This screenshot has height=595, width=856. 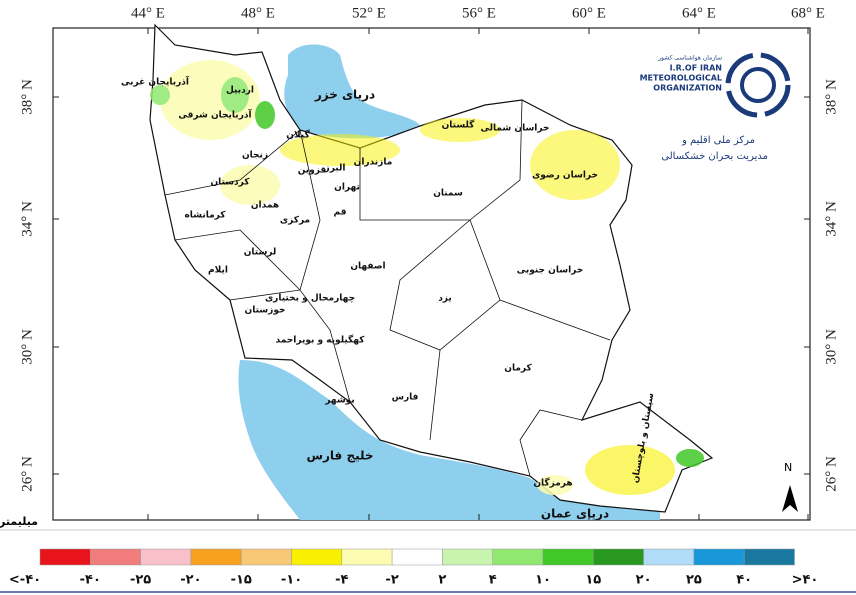 I want to click on province-label: هرمزگان, so click(x=552, y=483).